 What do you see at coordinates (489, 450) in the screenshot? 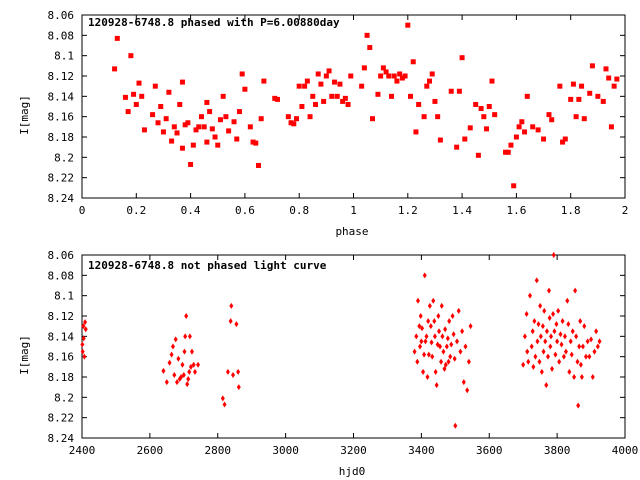
I see `raw-x-tick-label: 3600` at bounding box center [489, 450].